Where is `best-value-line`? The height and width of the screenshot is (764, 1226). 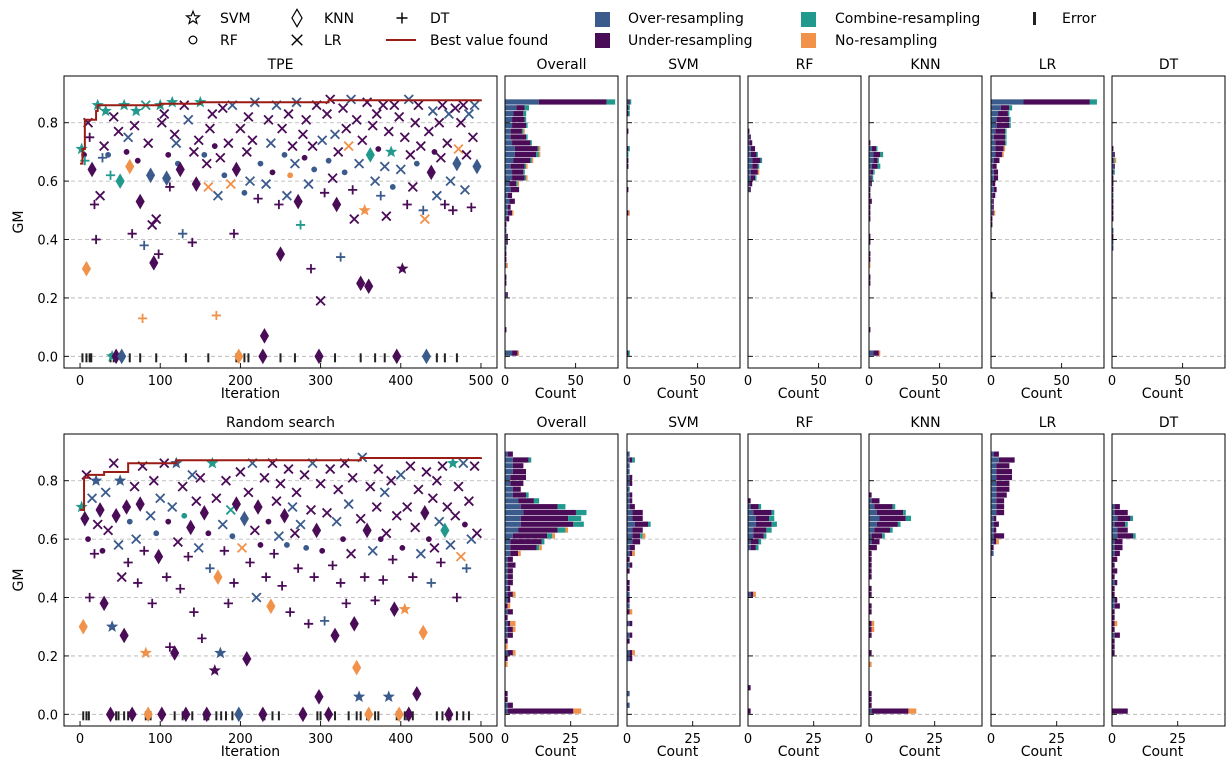
best-value-line is located at coordinates (281, 483).